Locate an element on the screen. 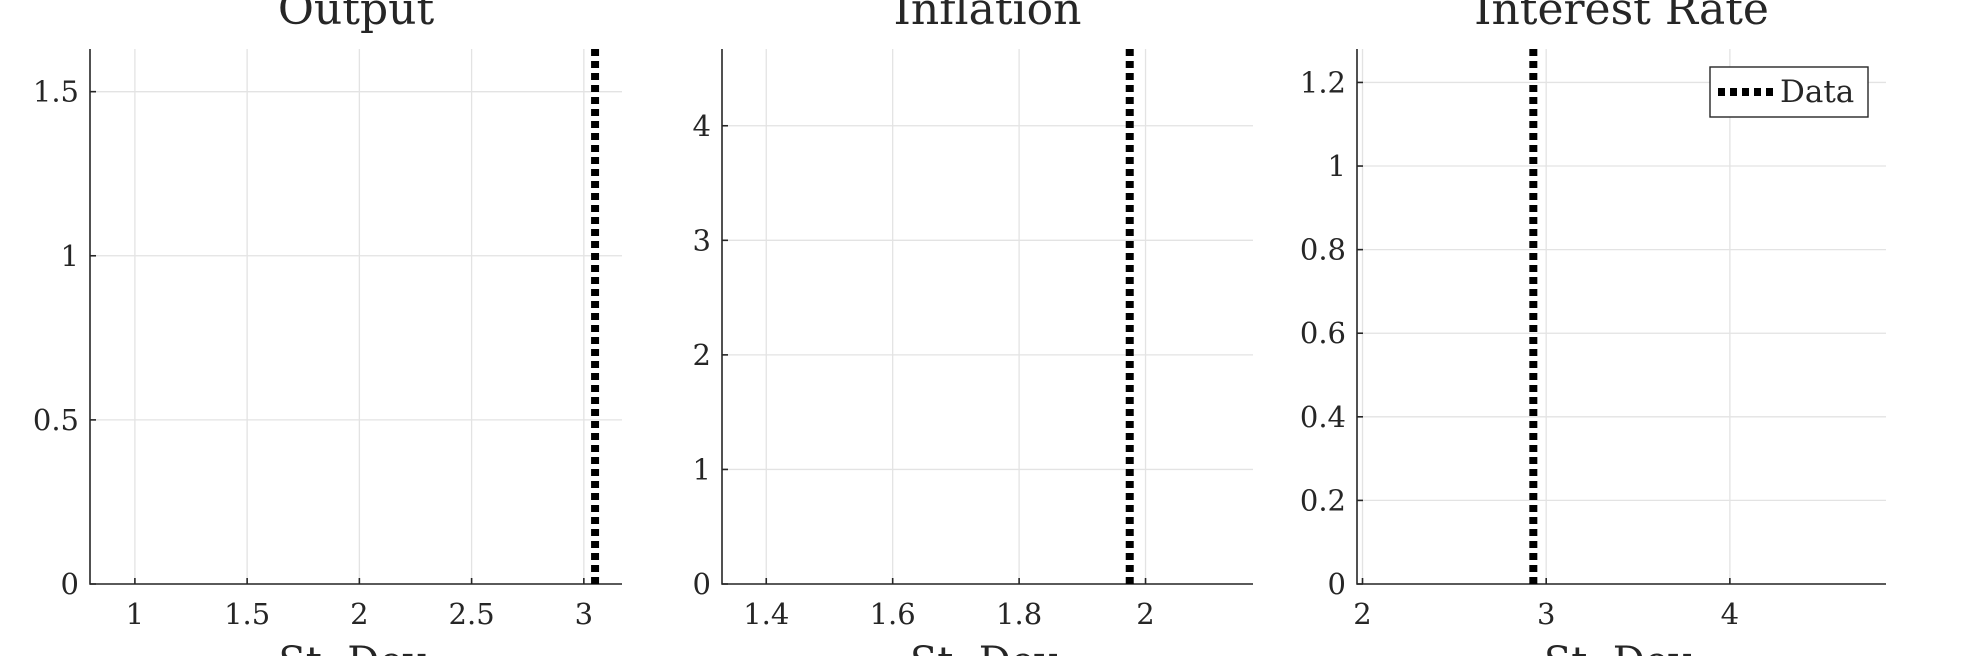 Image resolution: width=1969 pixels, height=656 pixels. chart-title: Inflation is located at coordinates (988, 17).